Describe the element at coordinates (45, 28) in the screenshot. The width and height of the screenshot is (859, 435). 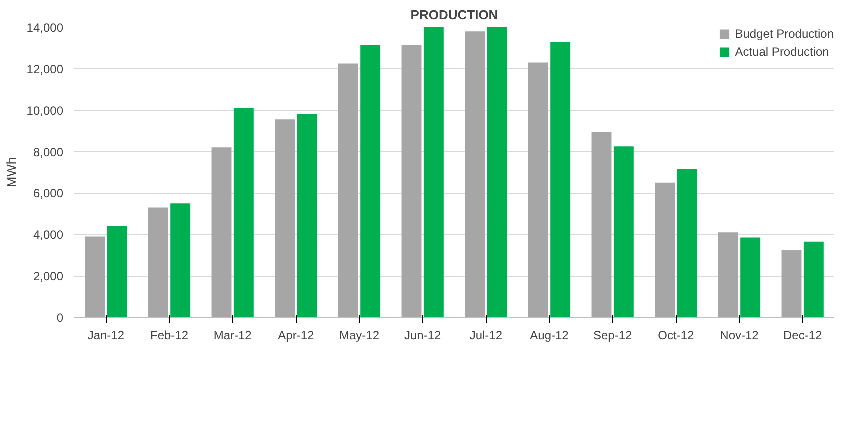
I see `y-tick-label: 14,000` at that location.